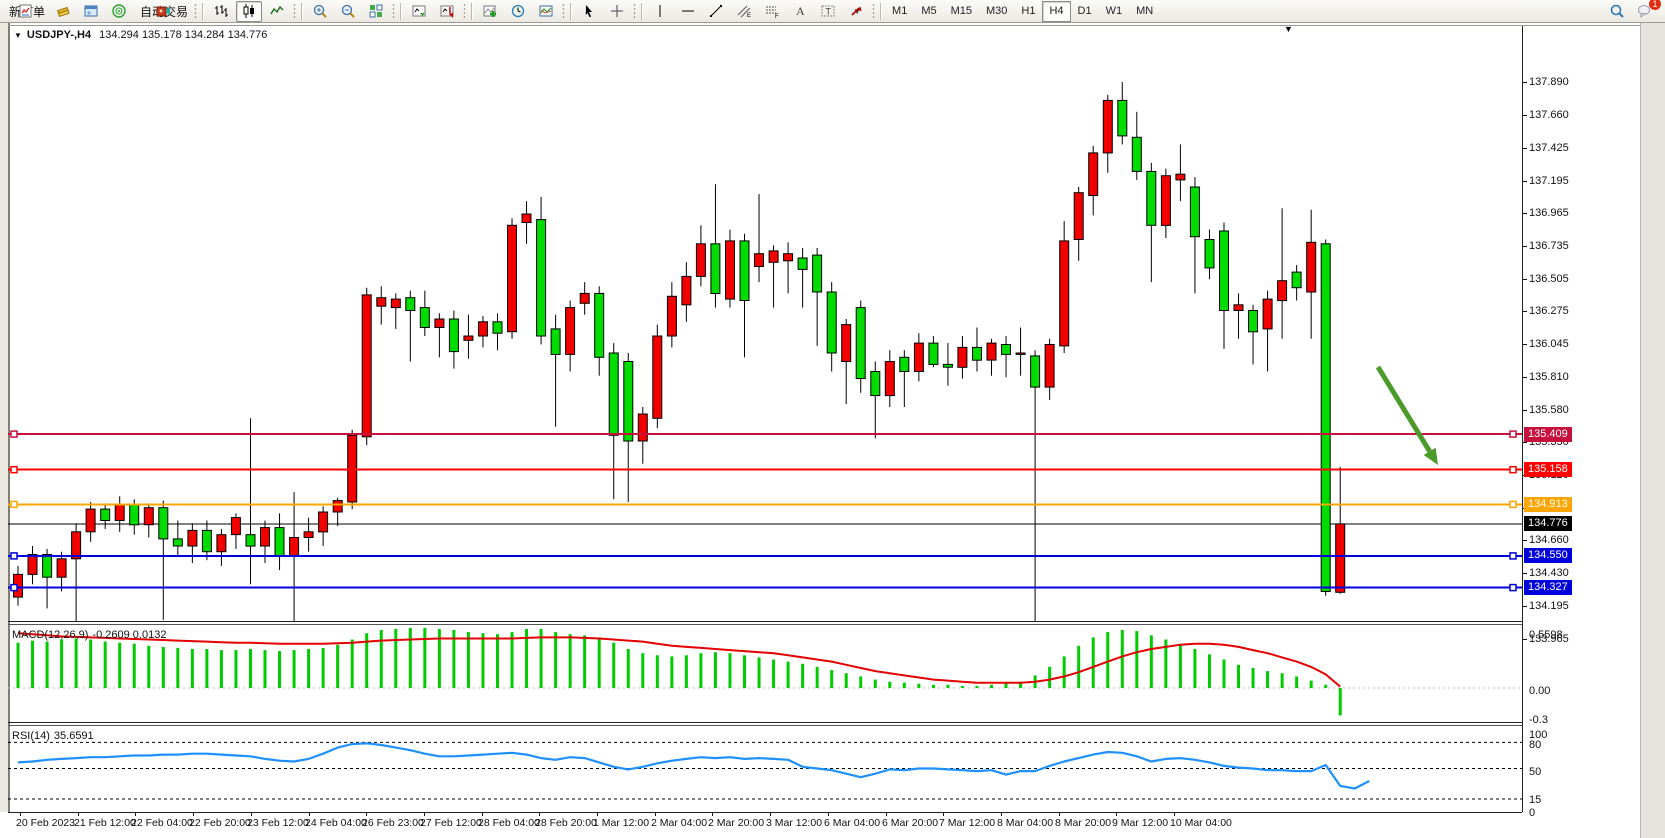  I want to click on crosshair-icon, so click(617, 11).